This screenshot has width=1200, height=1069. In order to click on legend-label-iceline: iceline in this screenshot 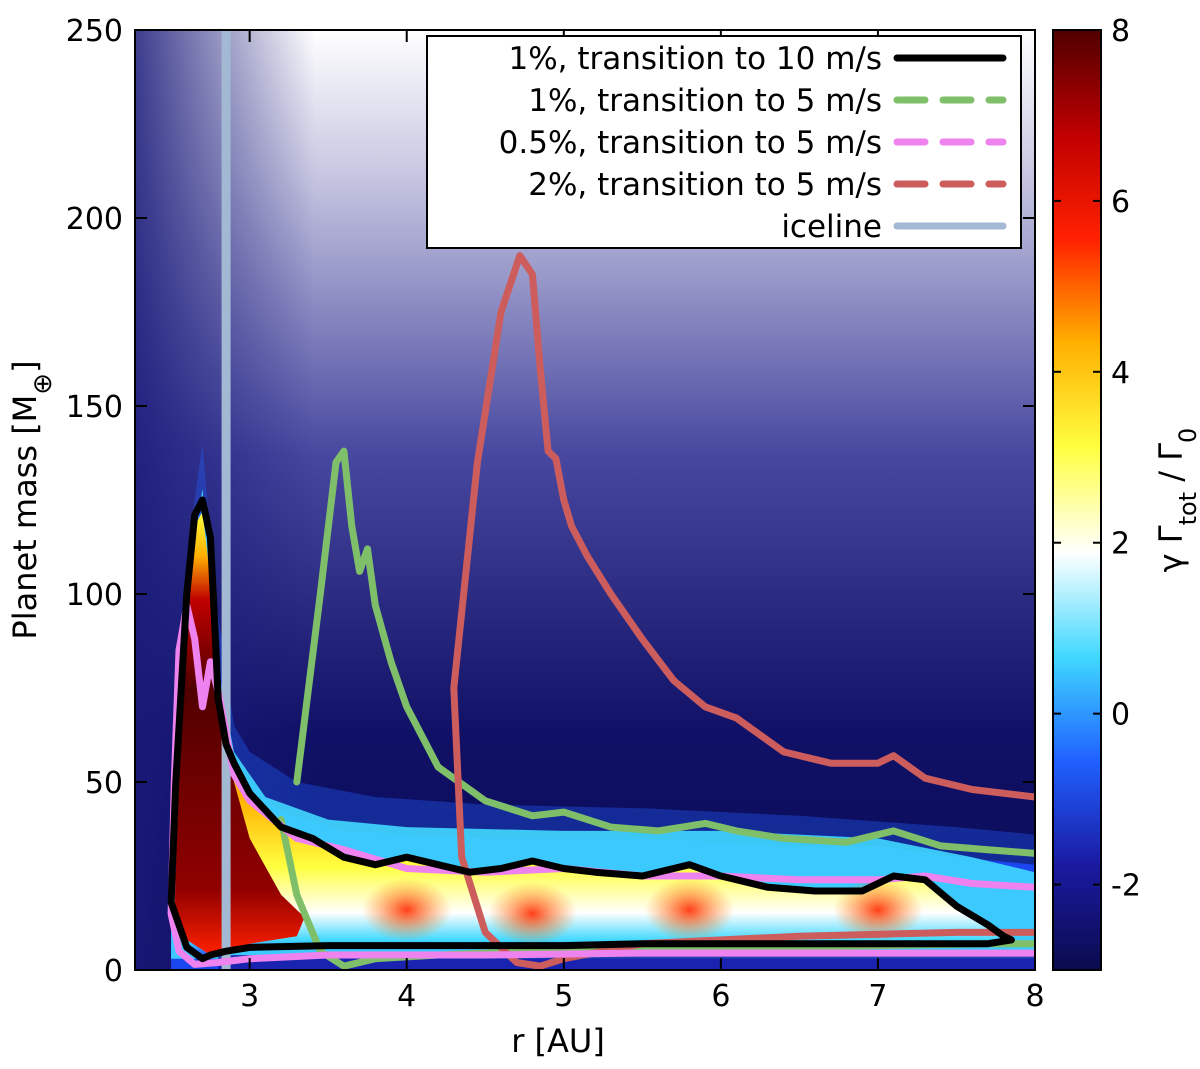, I will do `click(831, 227)`.